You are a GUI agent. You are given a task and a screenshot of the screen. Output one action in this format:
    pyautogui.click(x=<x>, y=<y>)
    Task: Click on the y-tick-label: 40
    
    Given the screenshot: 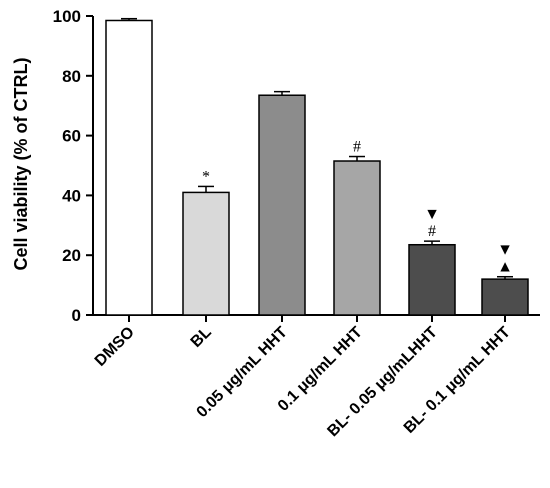 What is the action you would take?
    pyautogui.click(x=71, y=195)
    